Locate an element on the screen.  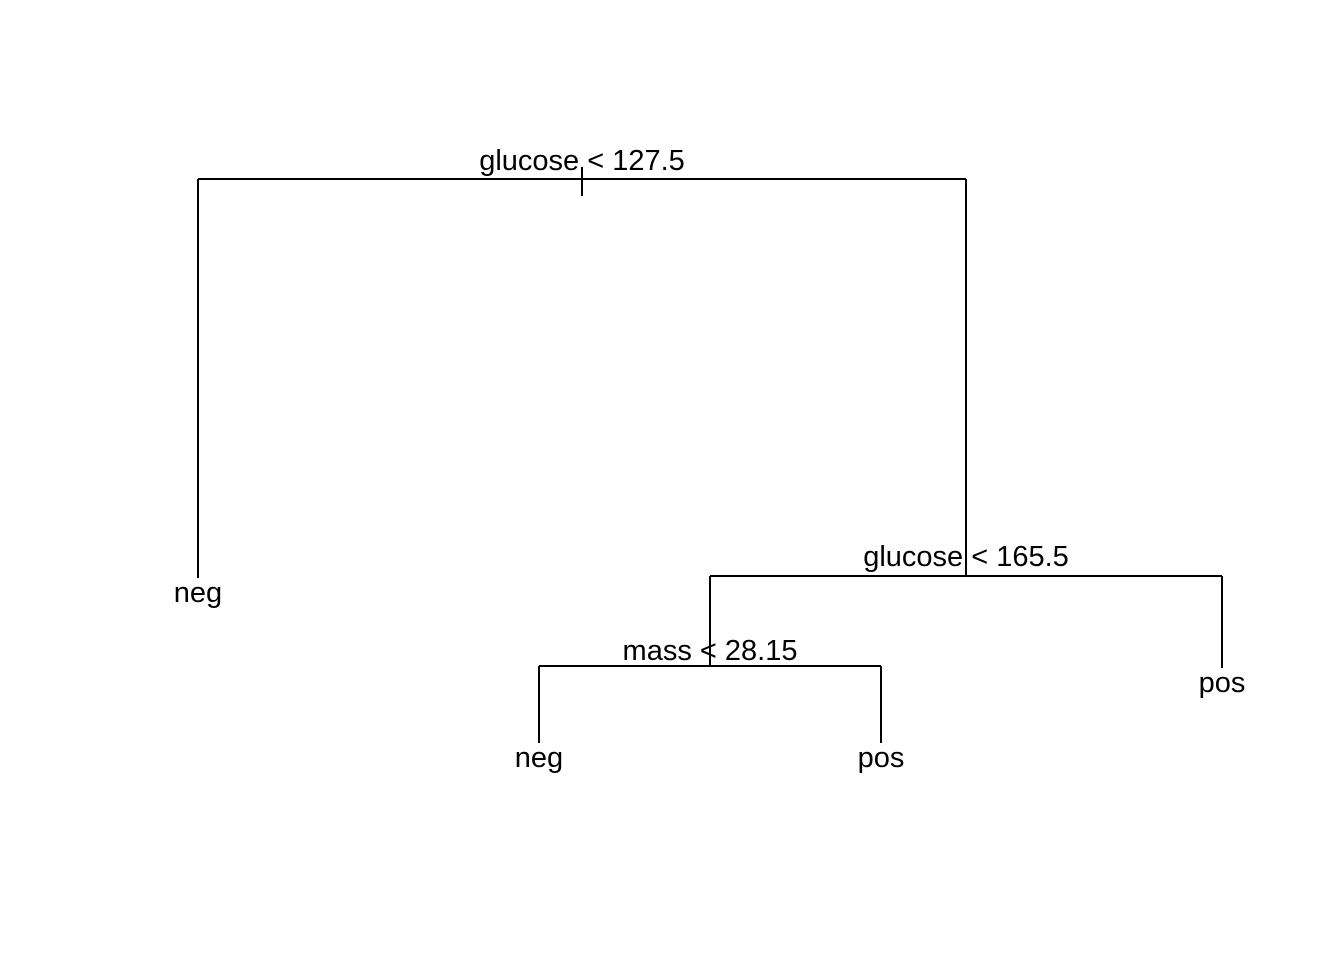
leaf-left-label: neg is located at coordinates (198, 593).